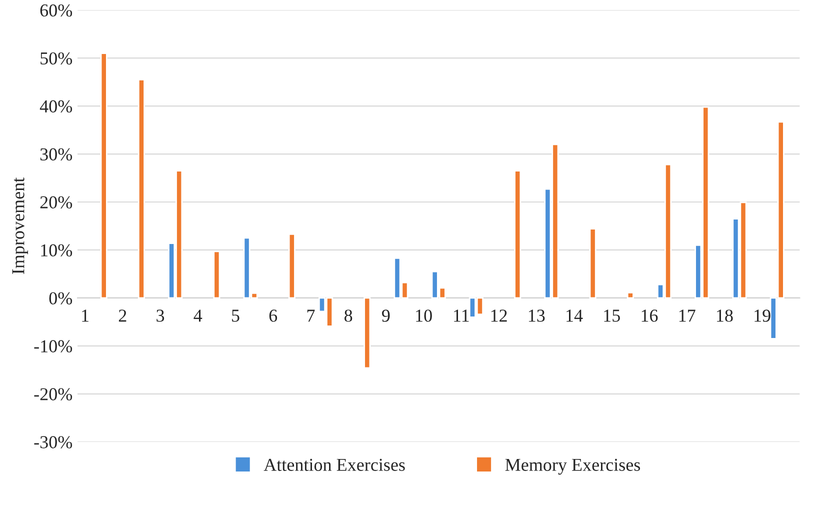  What do you see at coordinates (273, 316) in the screenshot?
I see `x-tick-label: 6` at bounding box center [273, 316].